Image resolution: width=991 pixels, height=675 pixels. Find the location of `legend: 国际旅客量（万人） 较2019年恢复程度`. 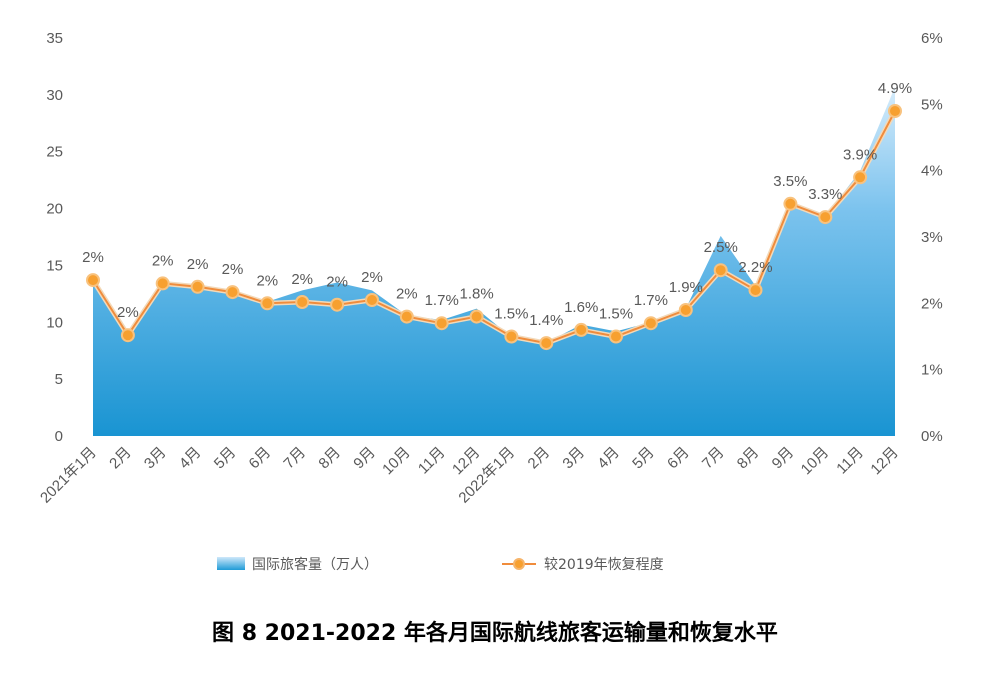

legend: 国际旅客量（万人） 较2019年恢复程度 is located at coordinates (440, 564).